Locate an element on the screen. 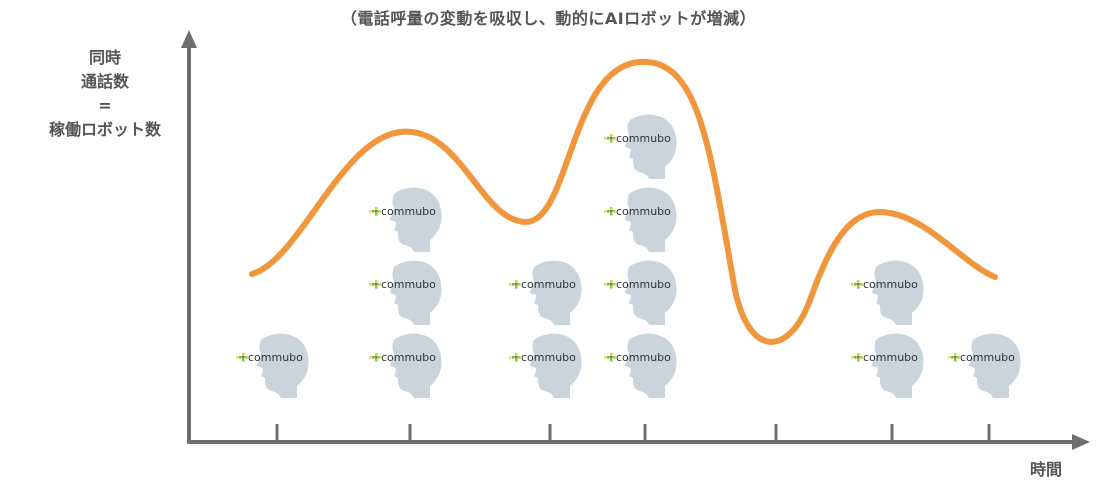  y-axis-arrow-icon is located at coordinates (189, 39).